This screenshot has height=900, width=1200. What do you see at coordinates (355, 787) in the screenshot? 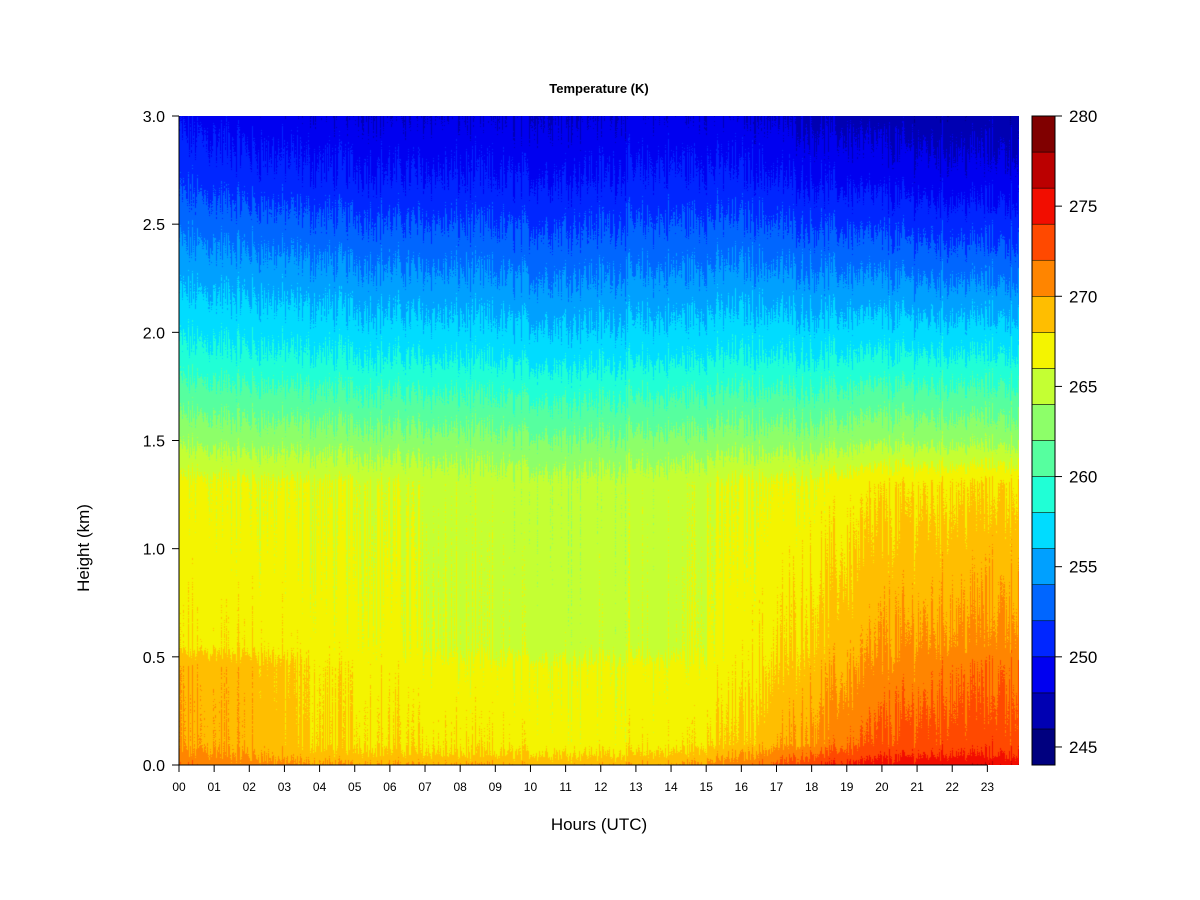
I see `x-tick-label: 05` at bounding box center [355, 787].